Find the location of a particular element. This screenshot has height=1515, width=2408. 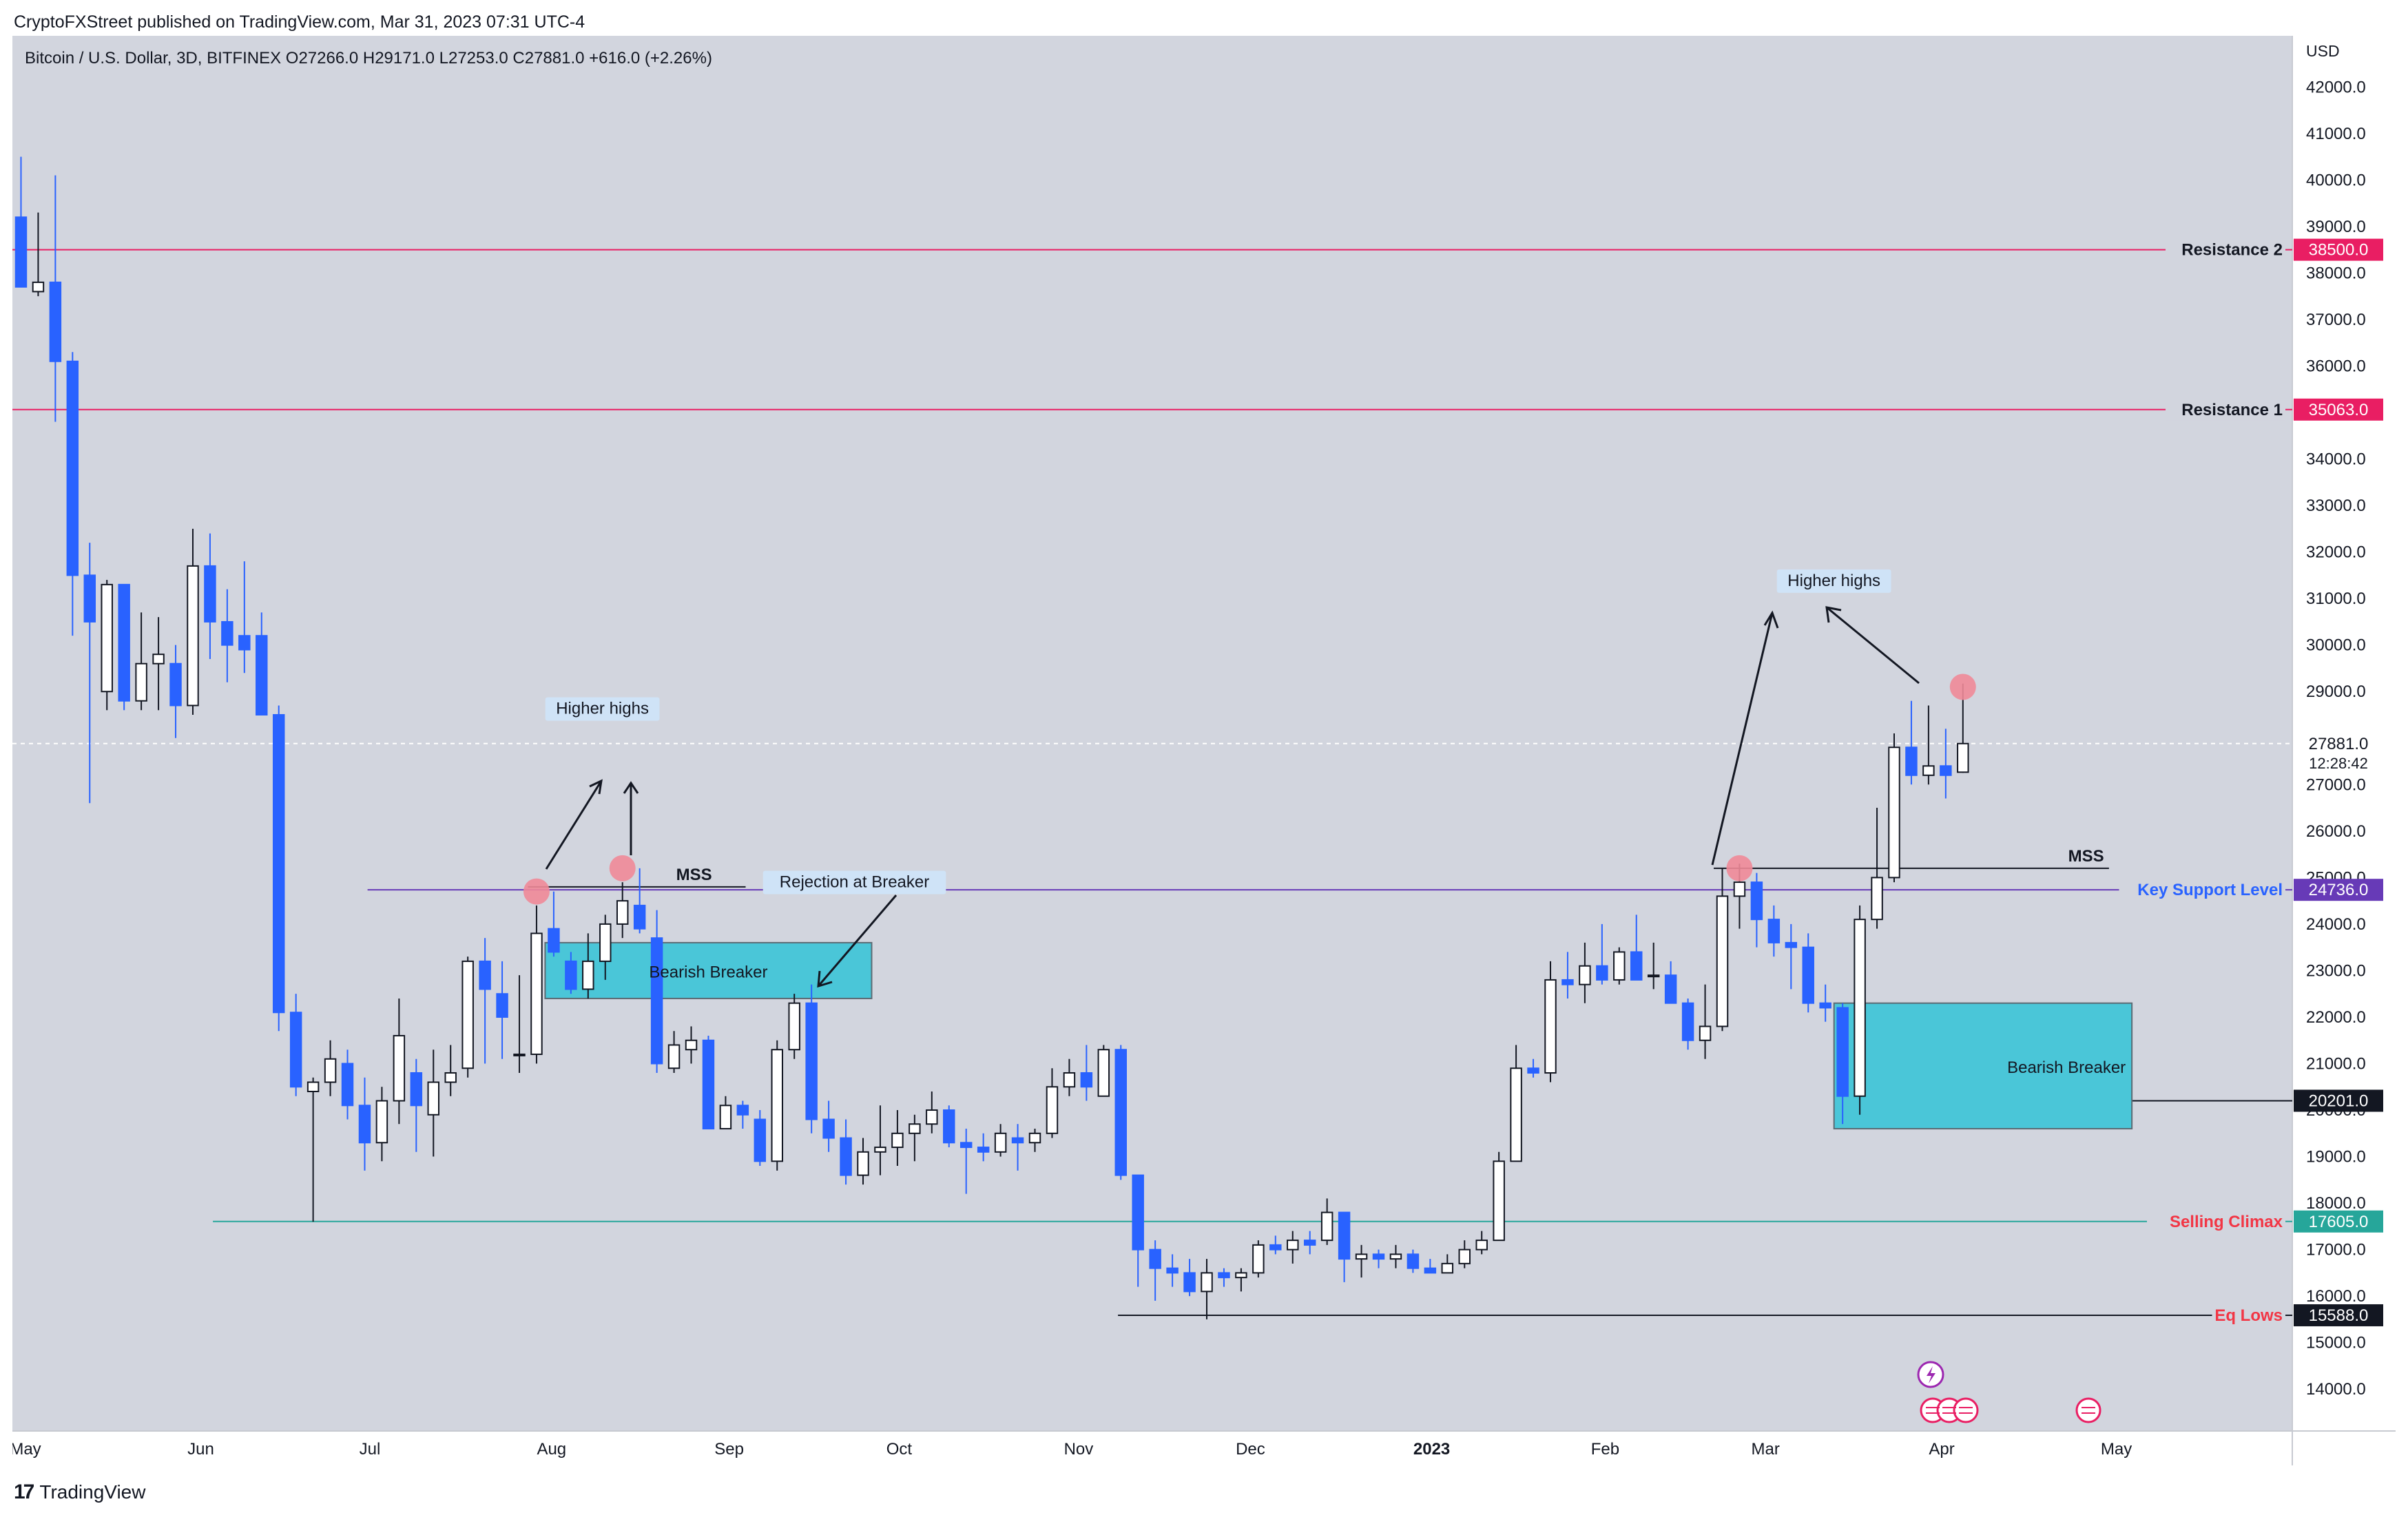

higher-highs-label: Higher highs is located at coordinates (1834, 581).